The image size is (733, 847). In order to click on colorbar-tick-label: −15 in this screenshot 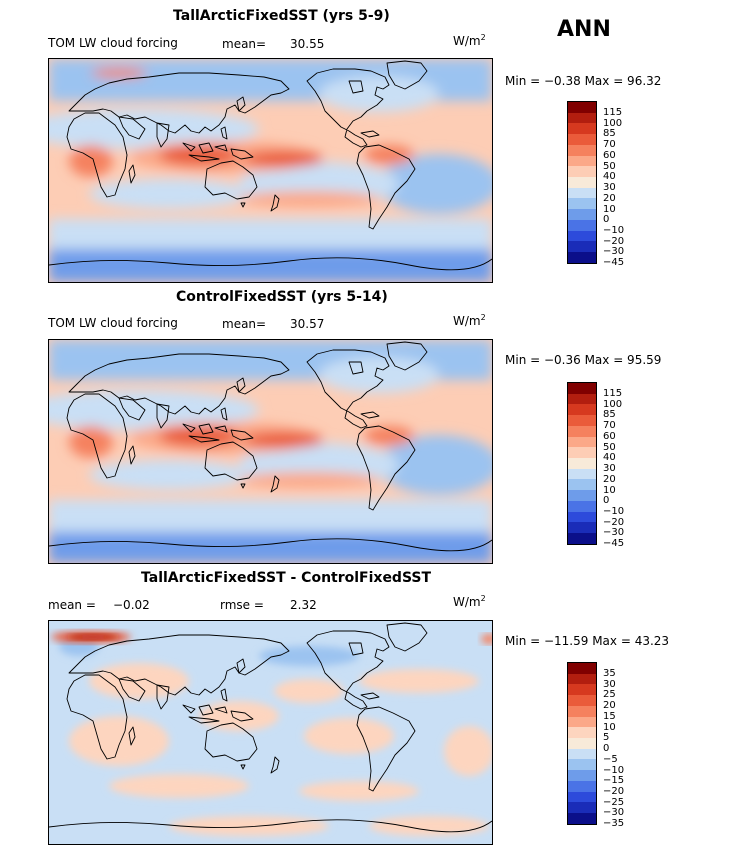, I will do `click(614, 781)`.